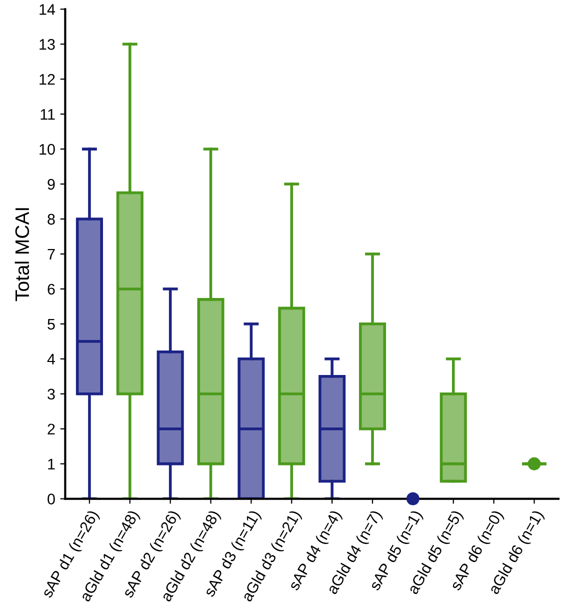 The image size is (567, 612). What do you see at coordinates (51, 394) in the screenshot?
I see `y-tick-label: 3` at bounding box center [51, 394].